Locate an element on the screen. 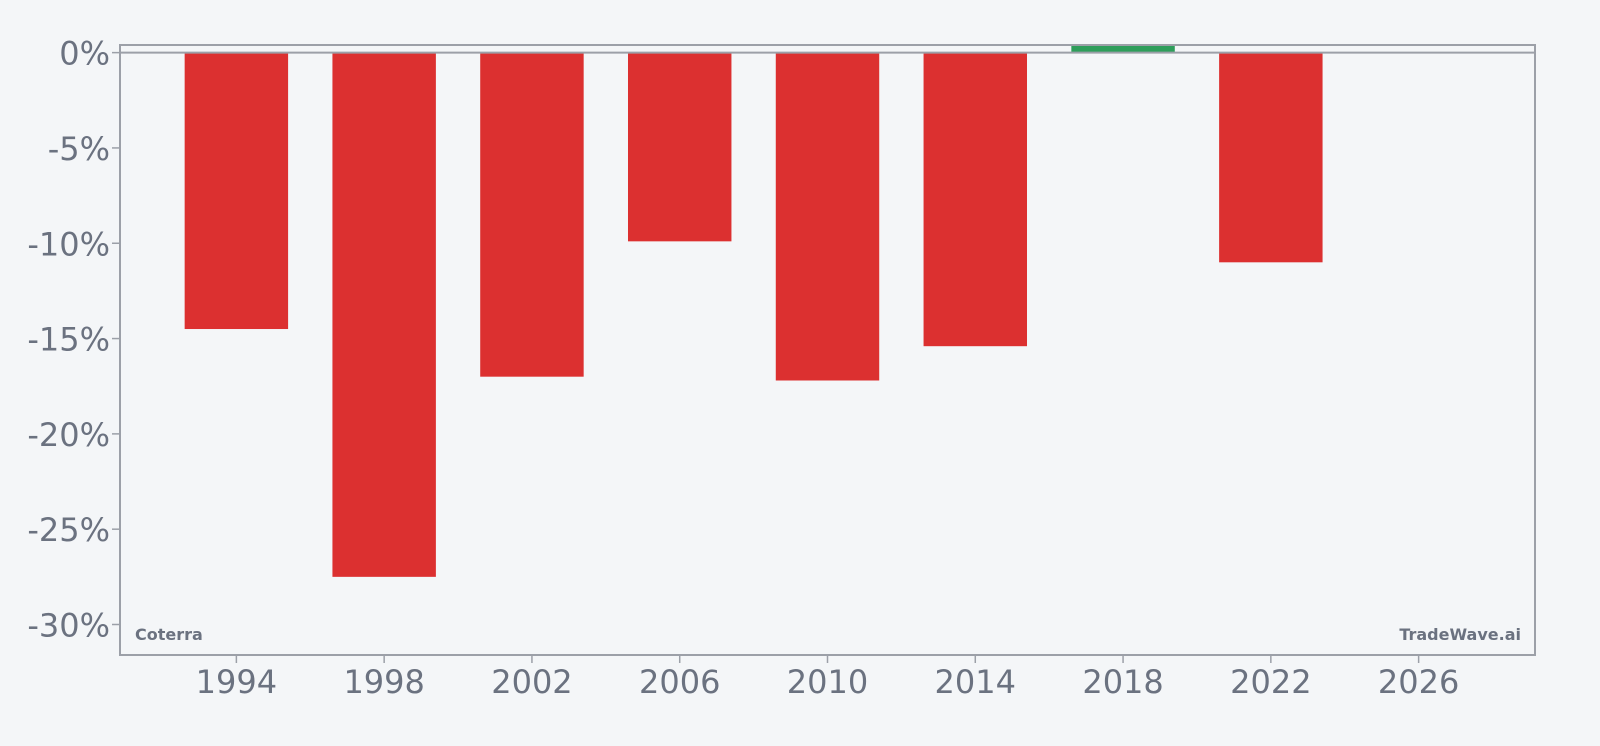  y-tick-label: 0% is located at coordinates (84, 54).